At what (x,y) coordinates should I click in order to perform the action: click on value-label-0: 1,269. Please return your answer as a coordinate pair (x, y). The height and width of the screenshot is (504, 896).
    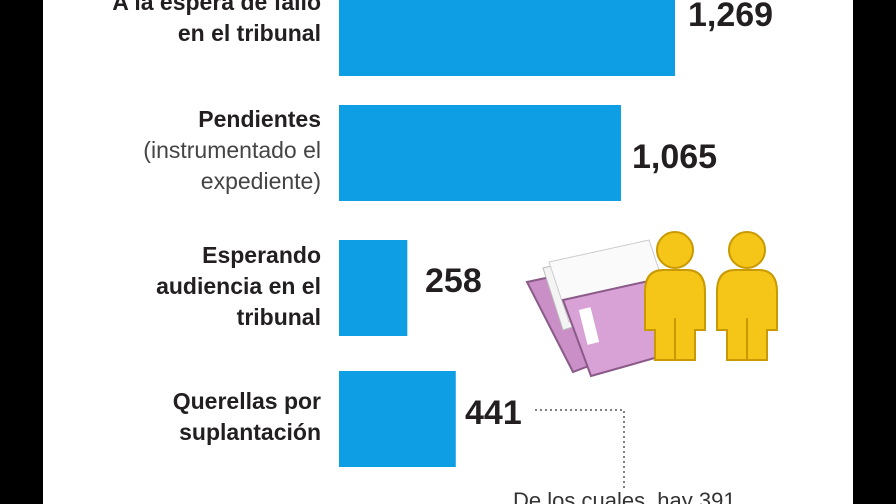
    Looking at the image, I should click on (731, 17).